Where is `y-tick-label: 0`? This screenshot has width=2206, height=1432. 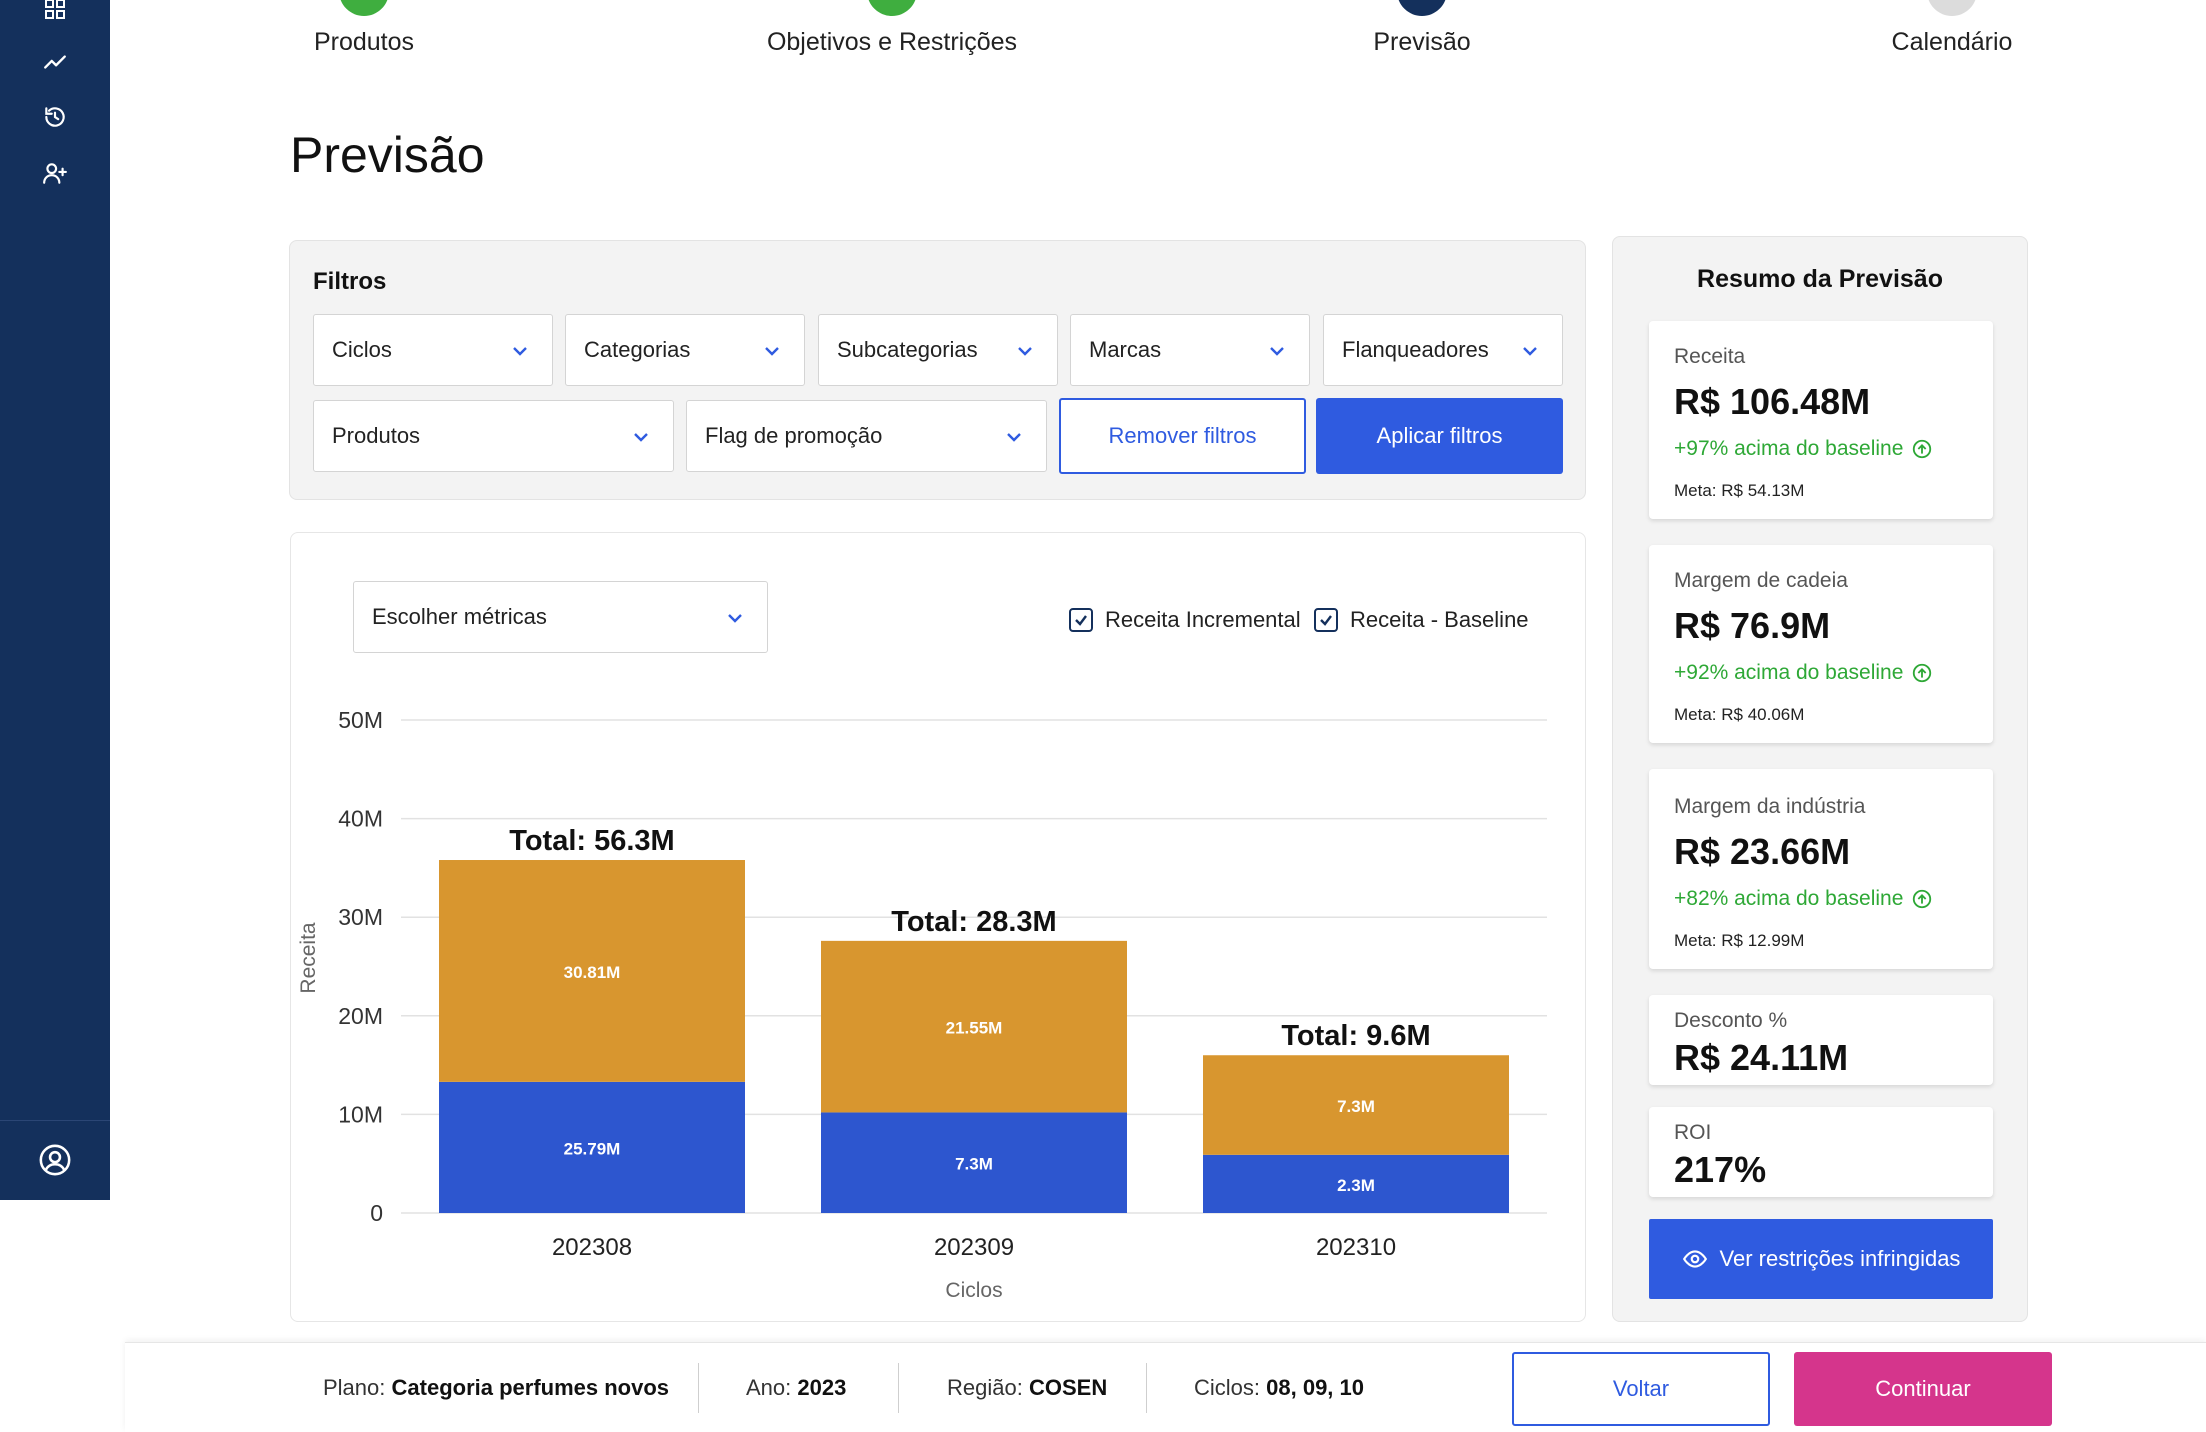 y-tick-label: 0 is located at coordinates (376, 1213).